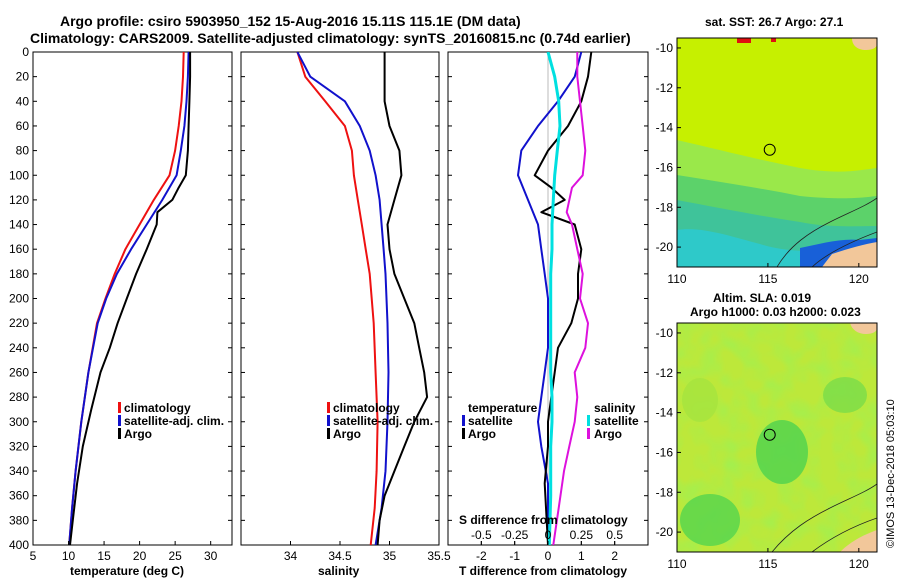 The height and width of the screenshot is (580, 900). What do you see at coordinates (588, 433) in the screenshot?
I see `legend-swatch-s-argo` at bounding box center [588, 433].